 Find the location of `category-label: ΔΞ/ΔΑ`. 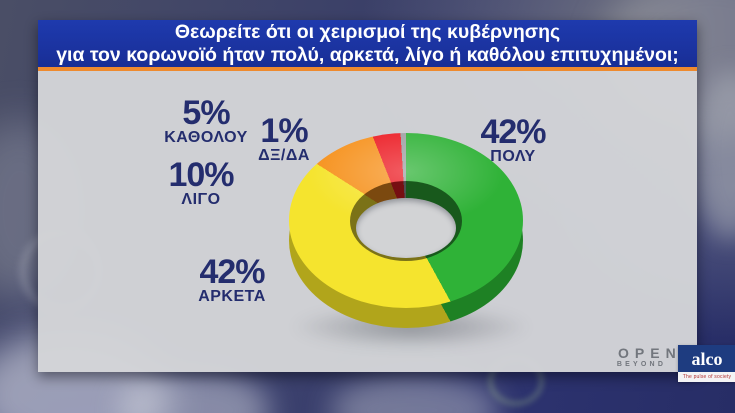

category-label: ΔΞ/ΔΑ is located at coordinates (284, 155).